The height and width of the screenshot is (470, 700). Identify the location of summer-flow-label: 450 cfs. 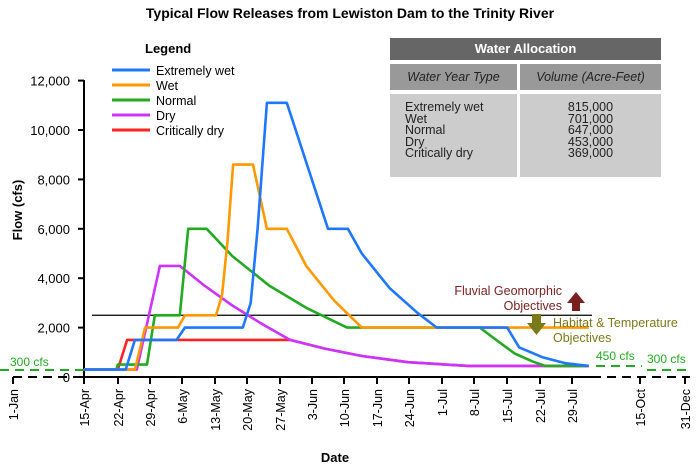
(615, 356).